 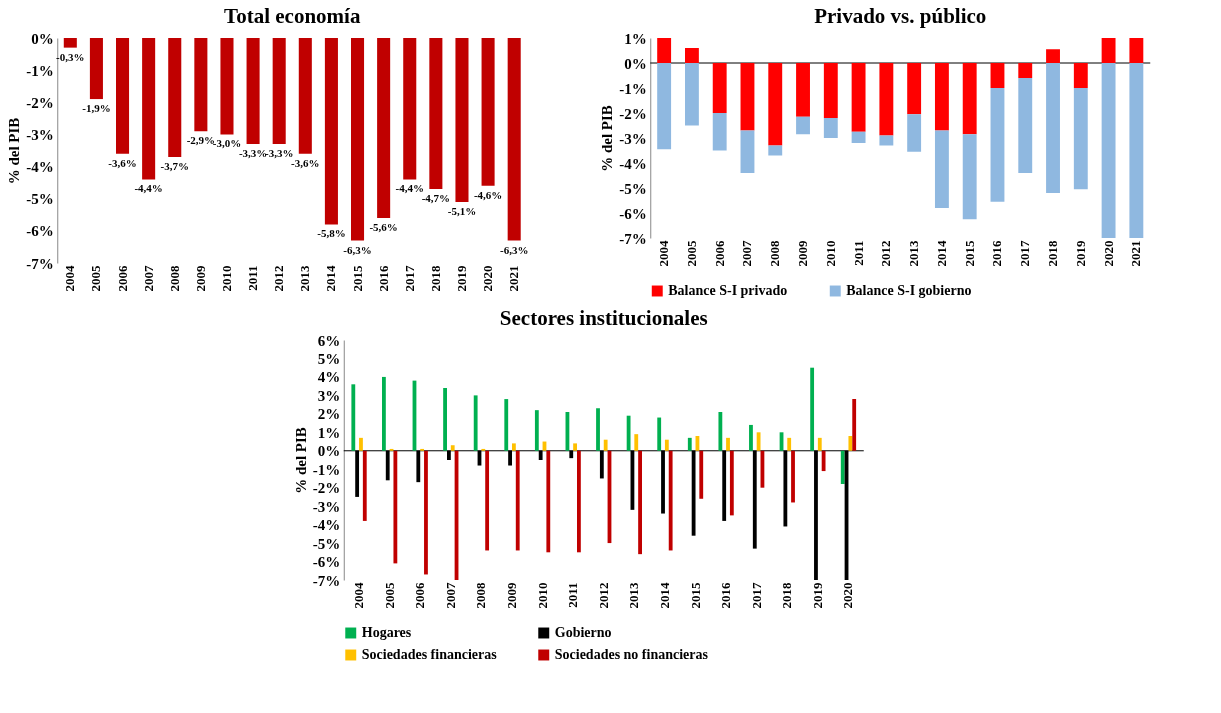 I want to click on x-tick-label: 2018, so click(x=435, y=278).